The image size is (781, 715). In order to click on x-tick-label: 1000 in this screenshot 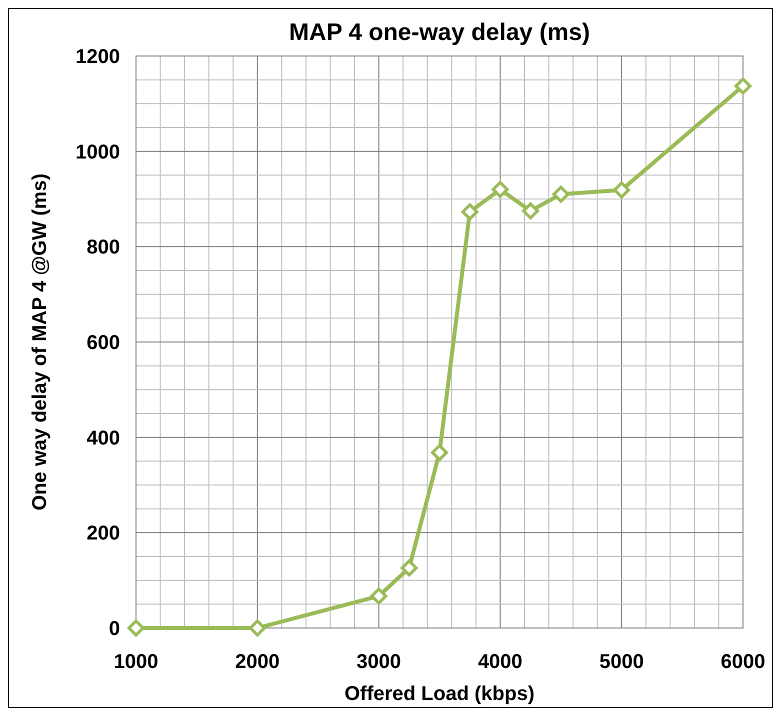, I will do `click(136, 662)`.